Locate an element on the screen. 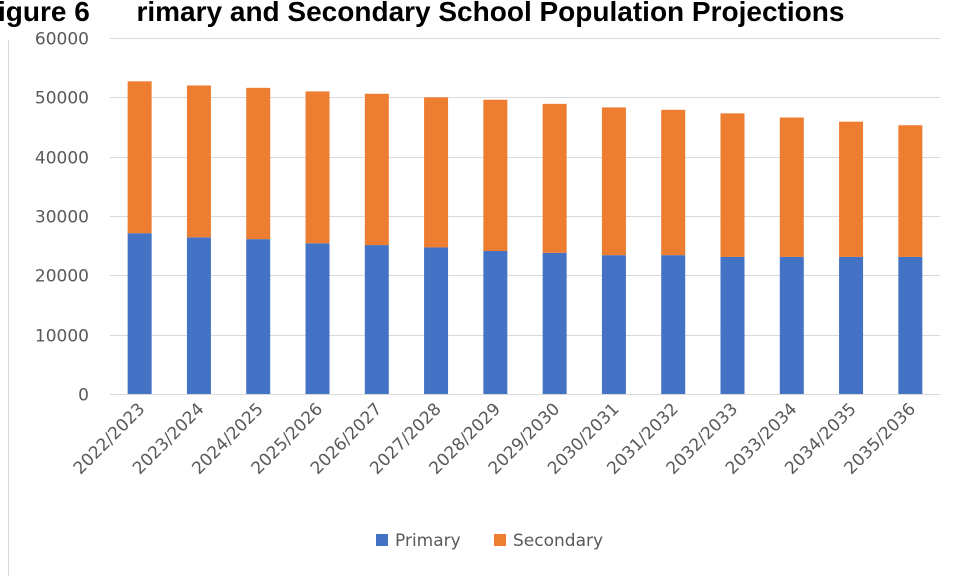 This screenshot has width=958, height=576. bar-secondary-2031/2032 is located at coordinates (673, 182).